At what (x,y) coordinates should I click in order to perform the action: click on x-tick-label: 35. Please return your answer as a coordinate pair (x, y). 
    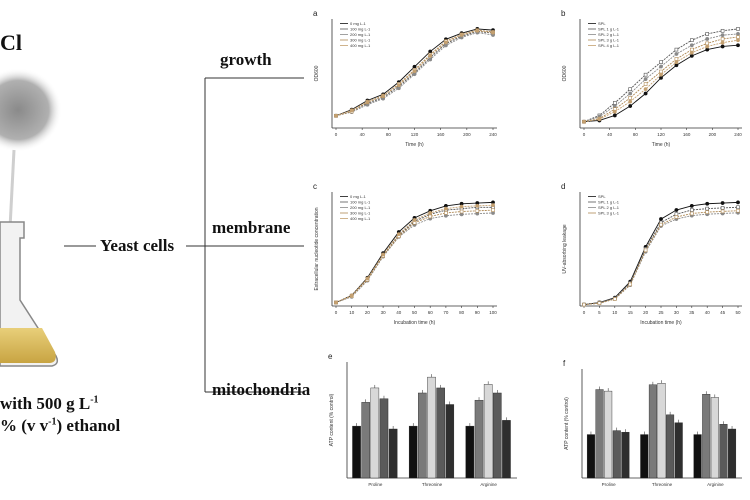
    Looking at the image, I should click on (692, 312).